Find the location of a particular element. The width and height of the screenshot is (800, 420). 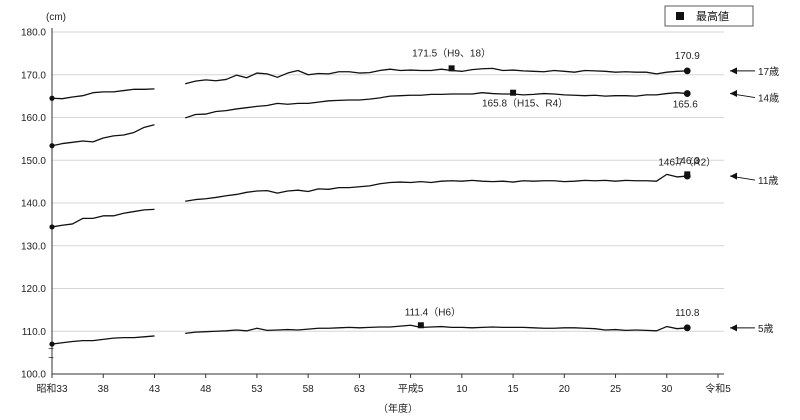

x-axis-title: （年度） is located at coordinates (398, 408).